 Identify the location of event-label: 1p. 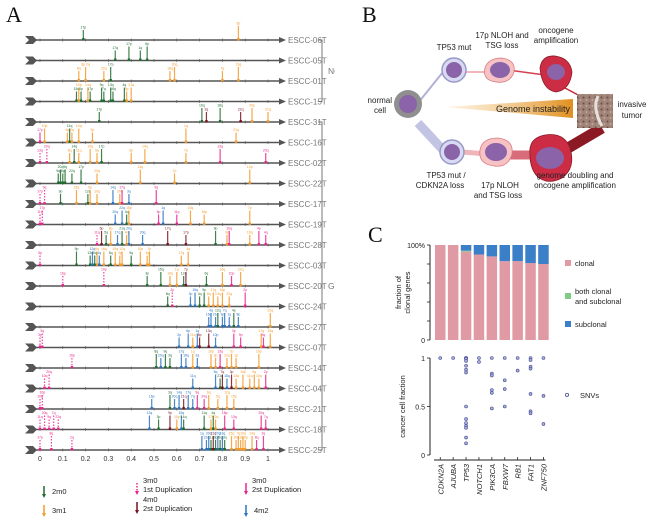
(236, 356).